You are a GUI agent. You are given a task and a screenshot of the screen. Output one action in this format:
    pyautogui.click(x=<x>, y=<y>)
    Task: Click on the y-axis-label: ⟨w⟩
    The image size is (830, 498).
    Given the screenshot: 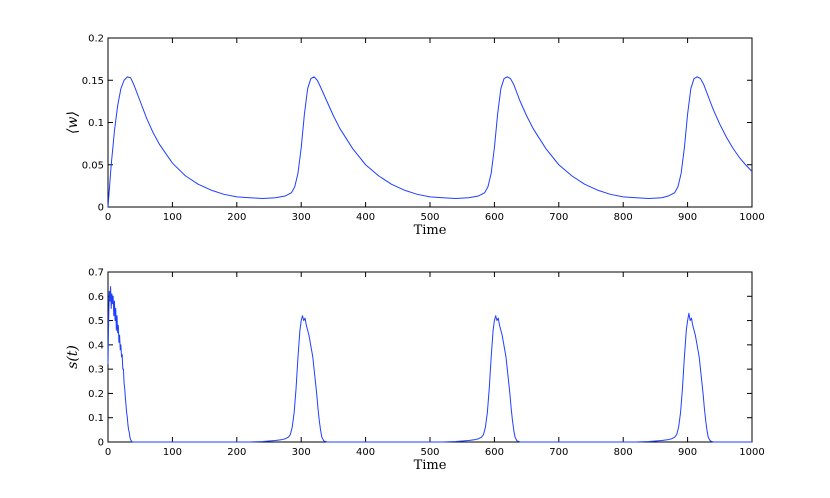 What is the action you would take?
    pyautogui.click(x=73, y=122)
    